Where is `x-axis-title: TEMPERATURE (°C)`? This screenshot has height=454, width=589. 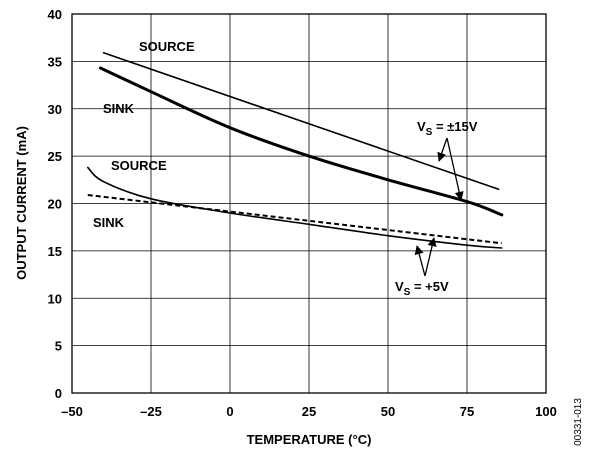 x-axis-title: TEMPERATURE (°C) is located at coordinates (309, 439).